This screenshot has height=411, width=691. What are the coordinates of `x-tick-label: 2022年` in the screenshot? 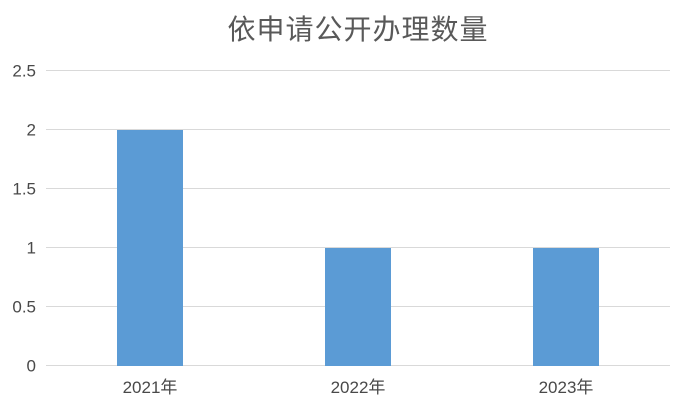 It's located at (358, 387).